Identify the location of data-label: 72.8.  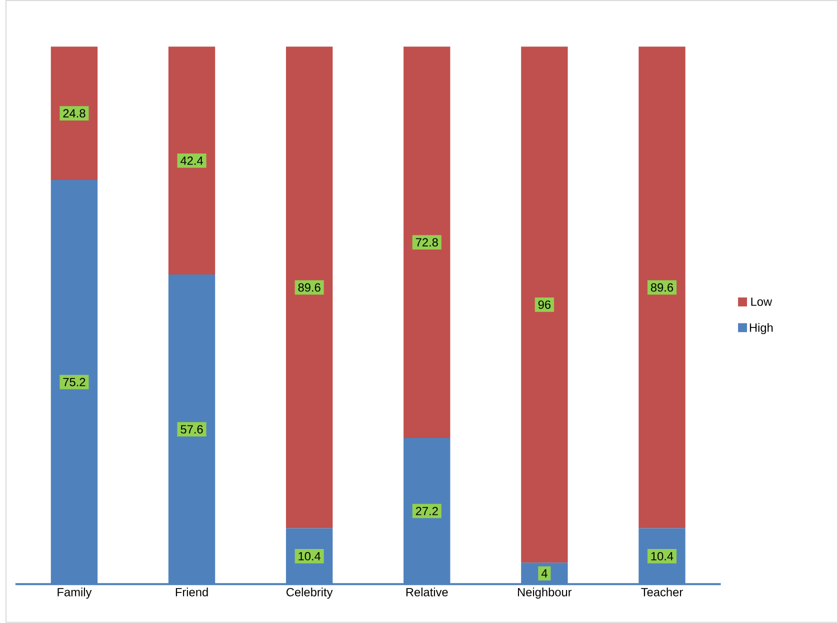
(427, 242).